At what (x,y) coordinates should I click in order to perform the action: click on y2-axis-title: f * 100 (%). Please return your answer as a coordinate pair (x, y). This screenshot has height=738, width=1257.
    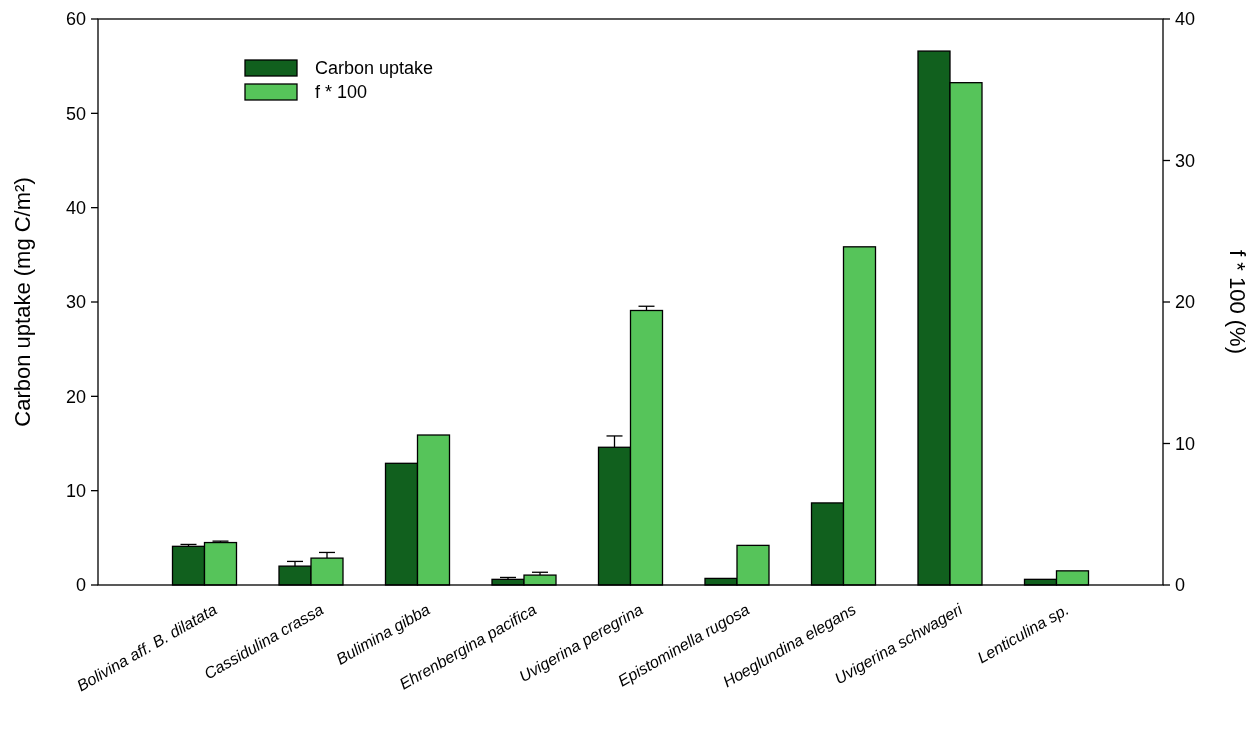
    Looking at the image, I should click on (1237, 302).